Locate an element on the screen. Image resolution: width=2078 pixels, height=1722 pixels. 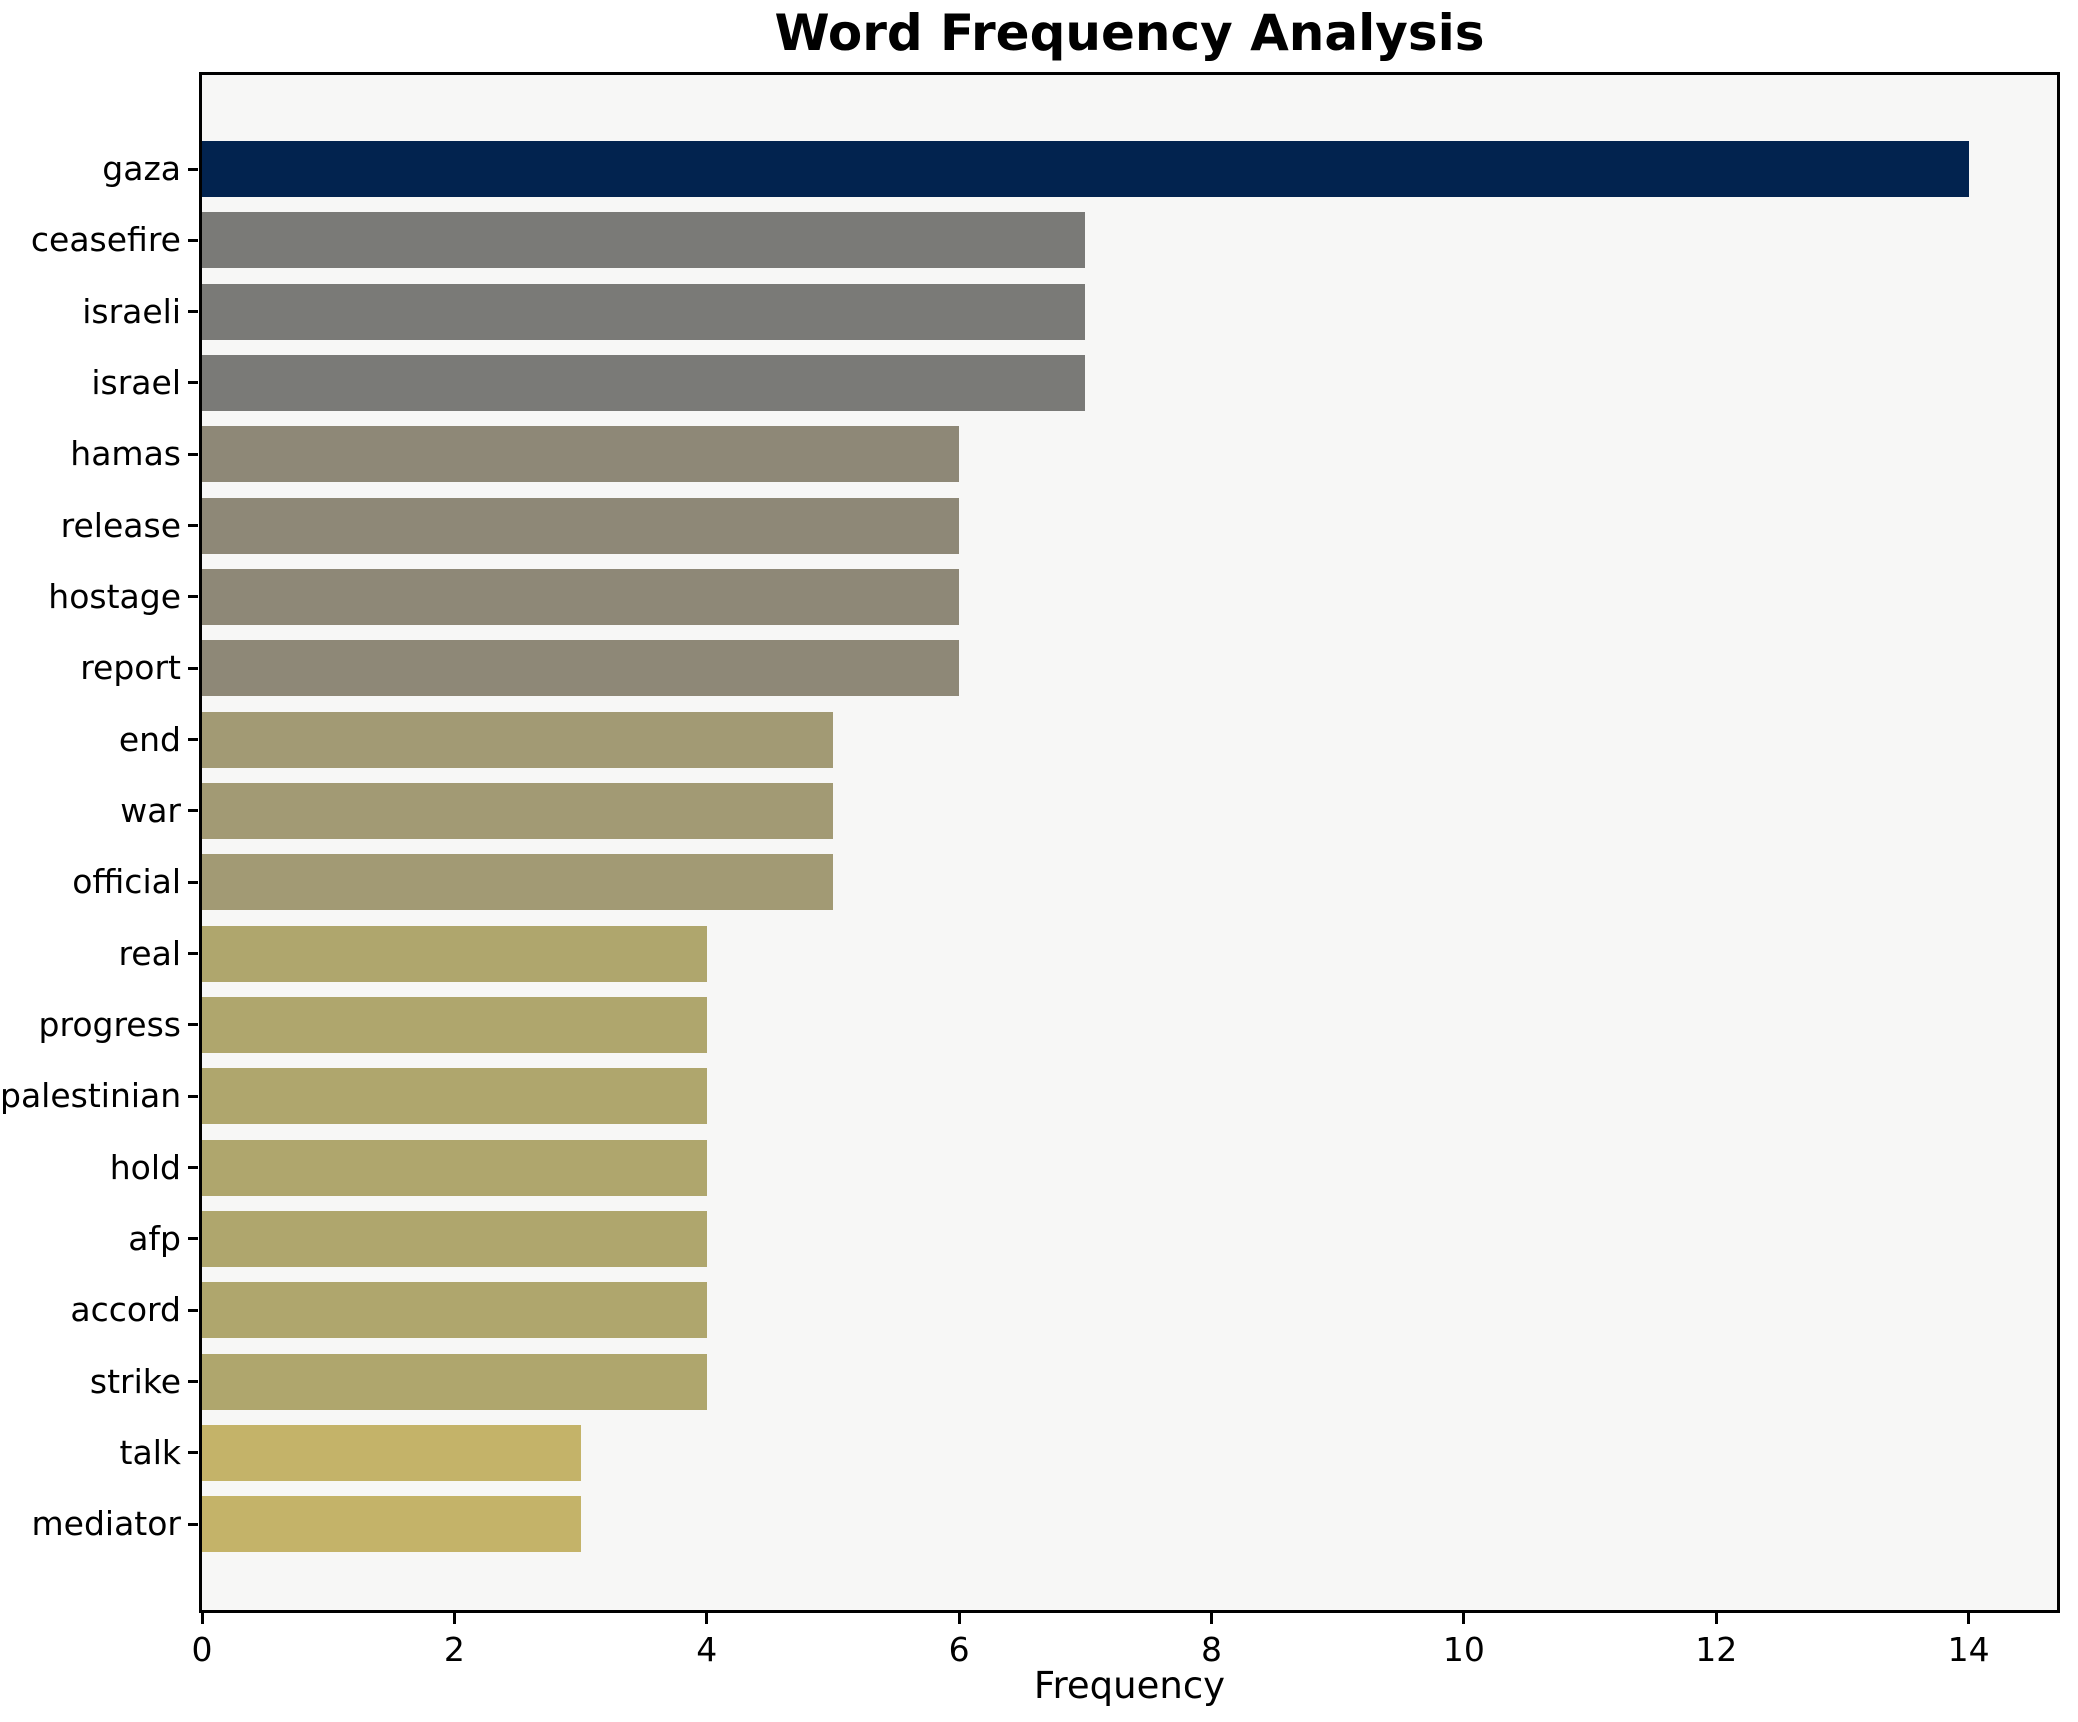
y-tick-label: progress is located at coordinates (109, 1024).